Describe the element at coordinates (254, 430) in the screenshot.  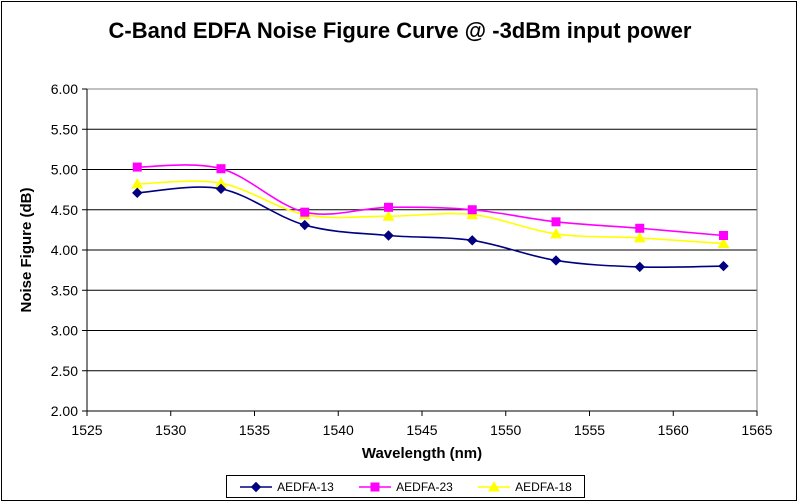
I see `x-tick-label: 1535` at that location.